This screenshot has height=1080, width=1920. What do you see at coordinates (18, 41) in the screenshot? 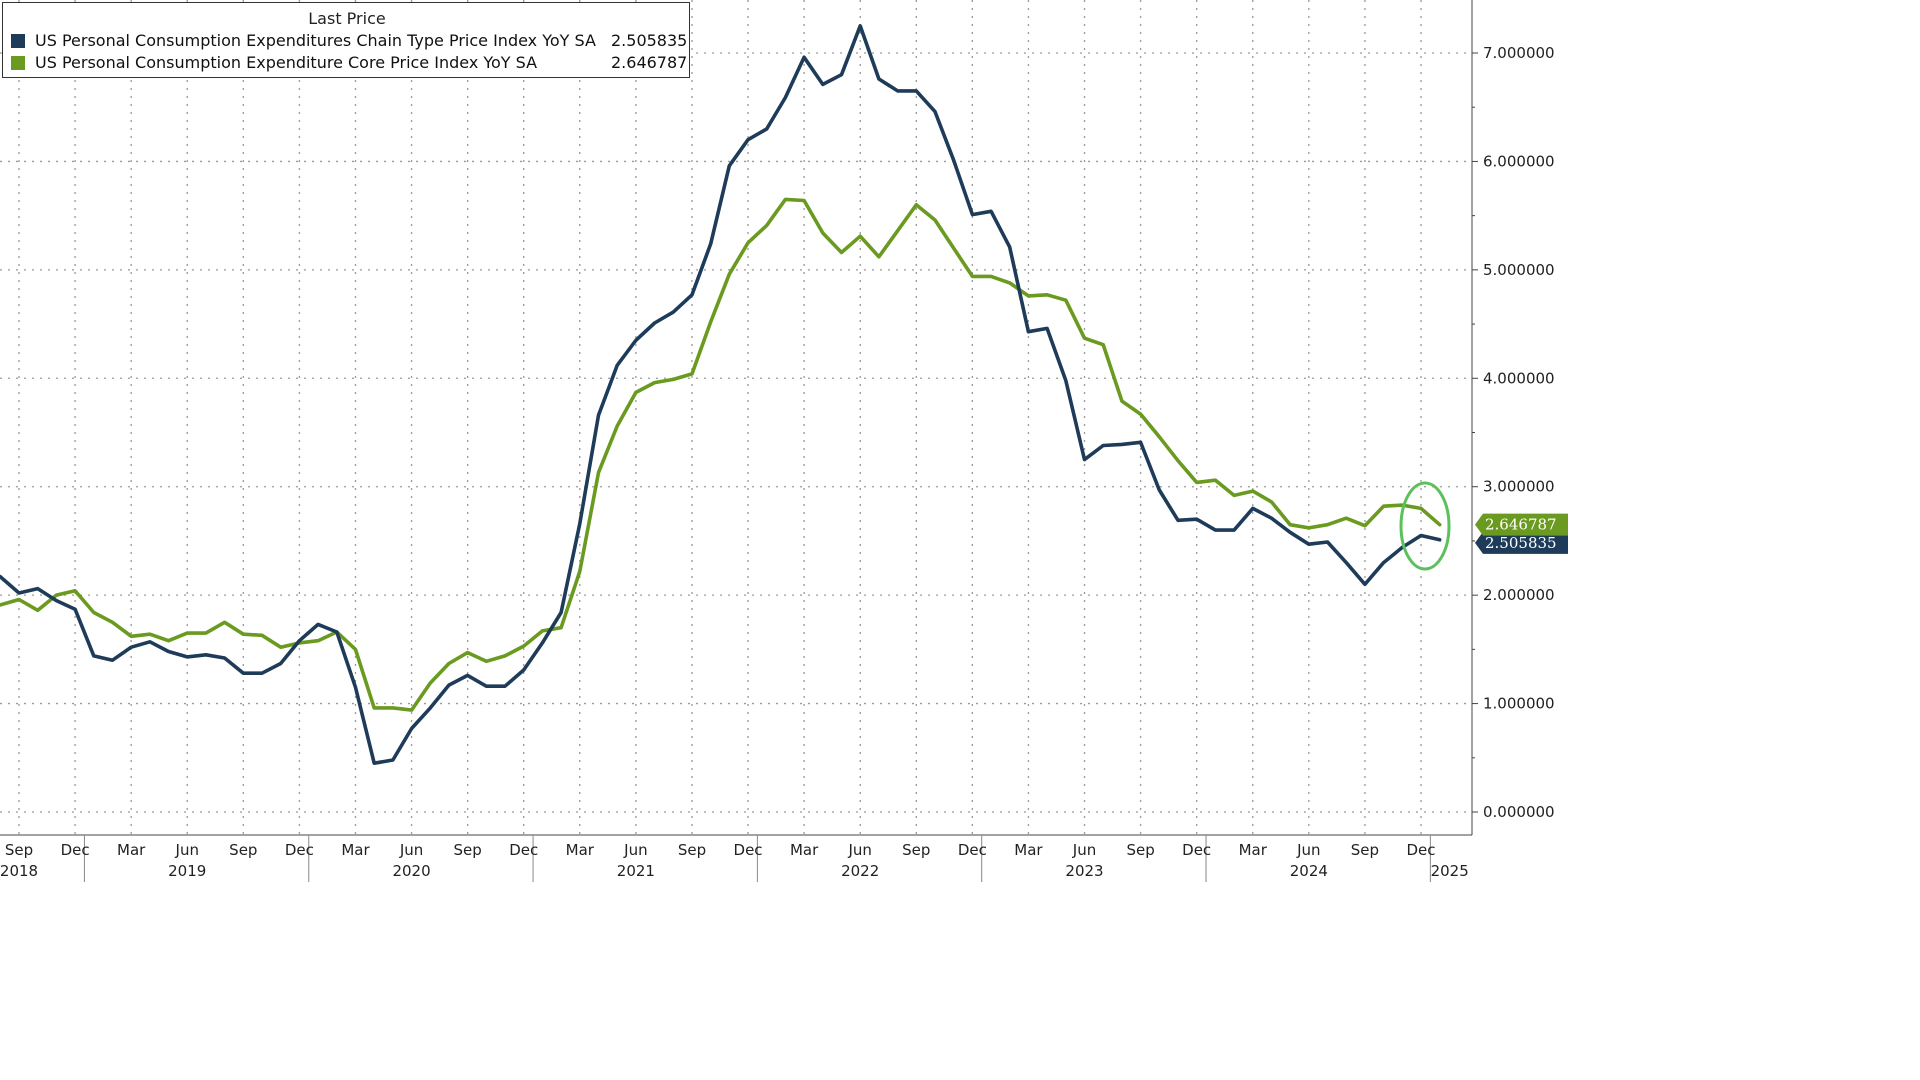
I see `legend-swatch-pce` at bounding box center [18, 41].